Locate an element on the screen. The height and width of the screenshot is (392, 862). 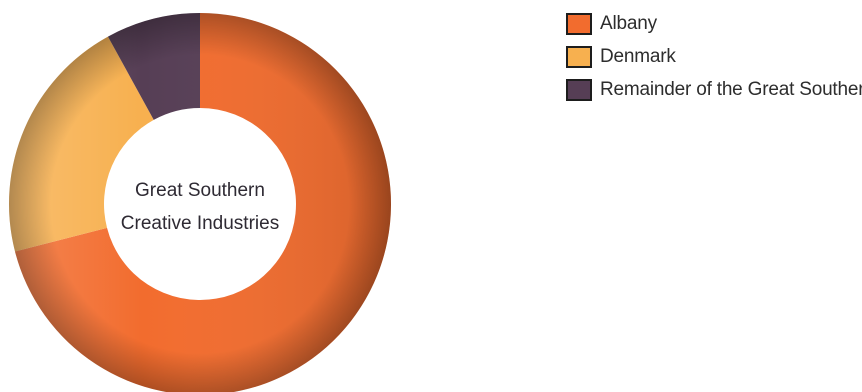
legend-swatch-denmark is located at coordinates (579, 57).